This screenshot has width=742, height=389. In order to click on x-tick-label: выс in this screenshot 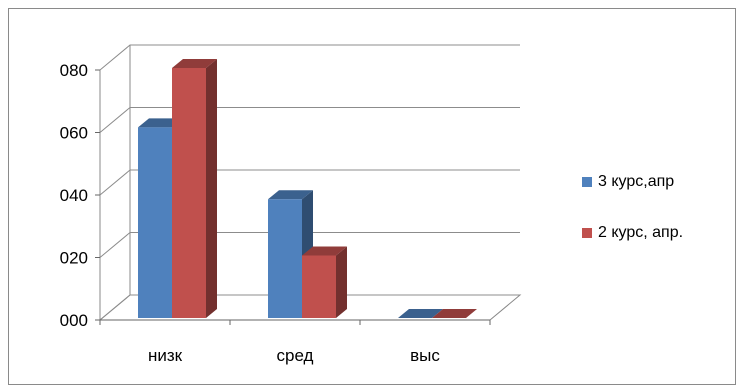, I will do `click(425, 355)`.